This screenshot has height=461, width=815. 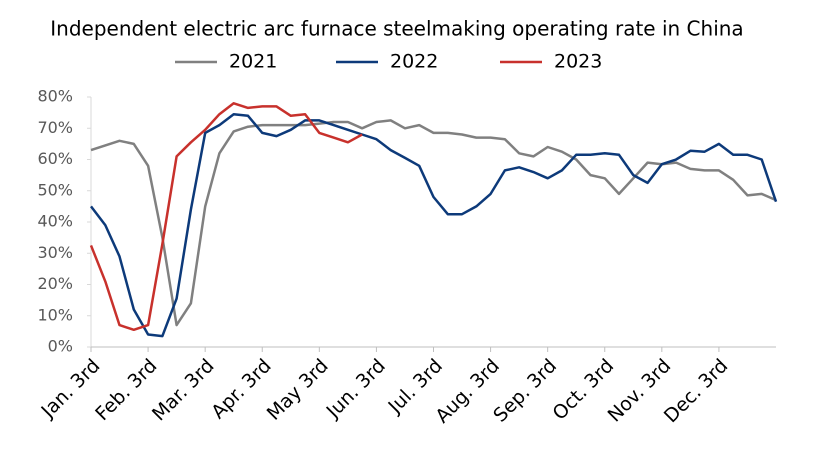 What do you see at coordinates (60, 346) in the screenshot?
I see `y-tick-label: 0%` at bounding box center [60, 346].